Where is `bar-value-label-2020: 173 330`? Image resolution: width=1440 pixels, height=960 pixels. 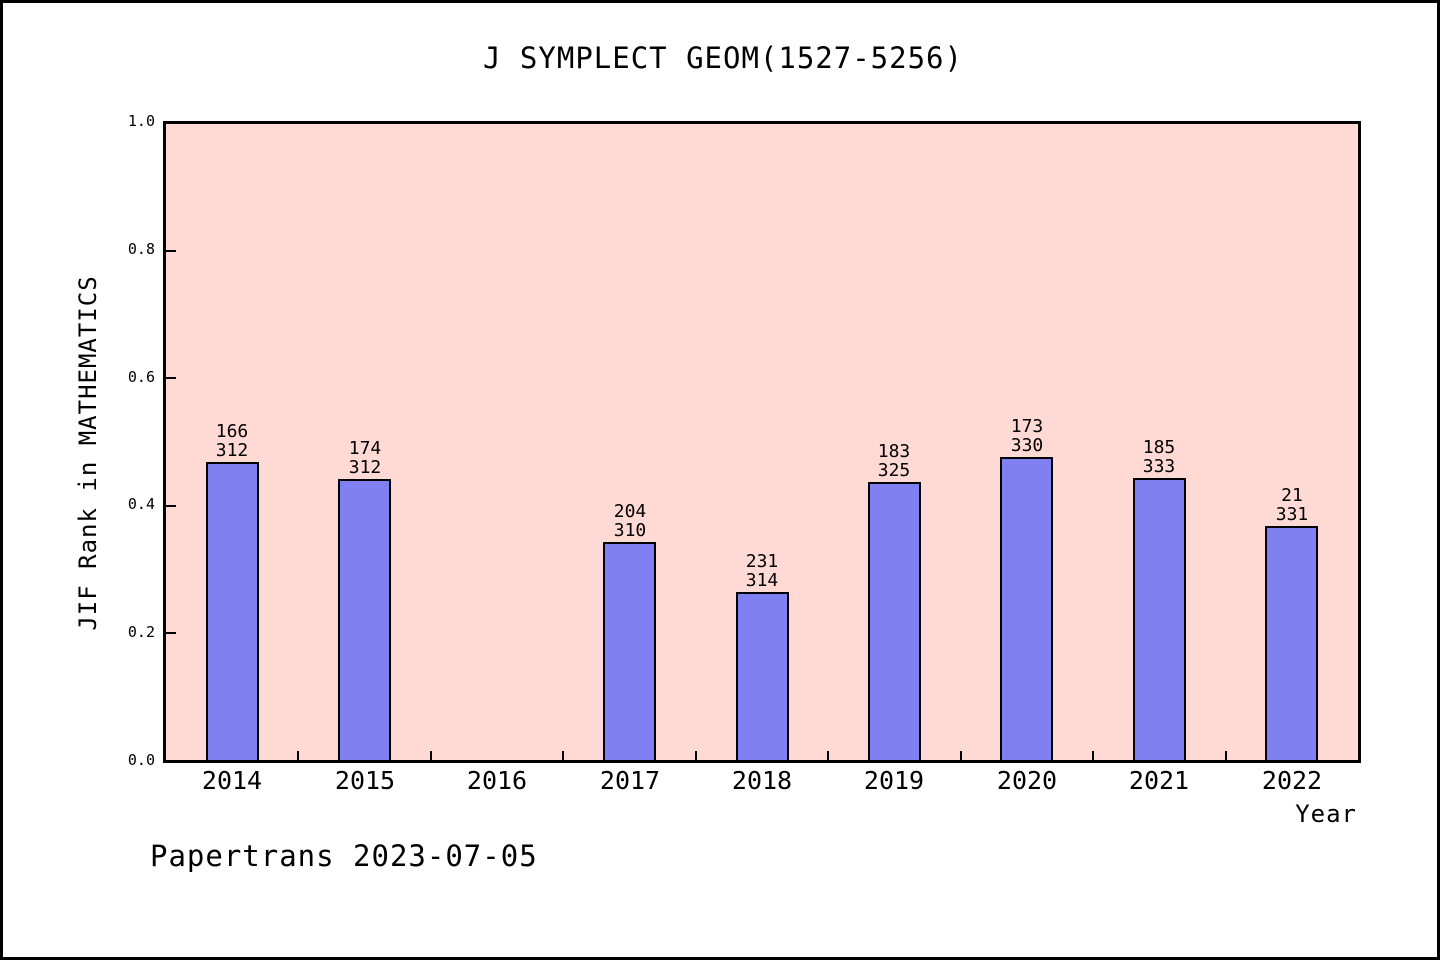
bar-value-label-2020: 173 330 is located at coordinates (1027, 436).